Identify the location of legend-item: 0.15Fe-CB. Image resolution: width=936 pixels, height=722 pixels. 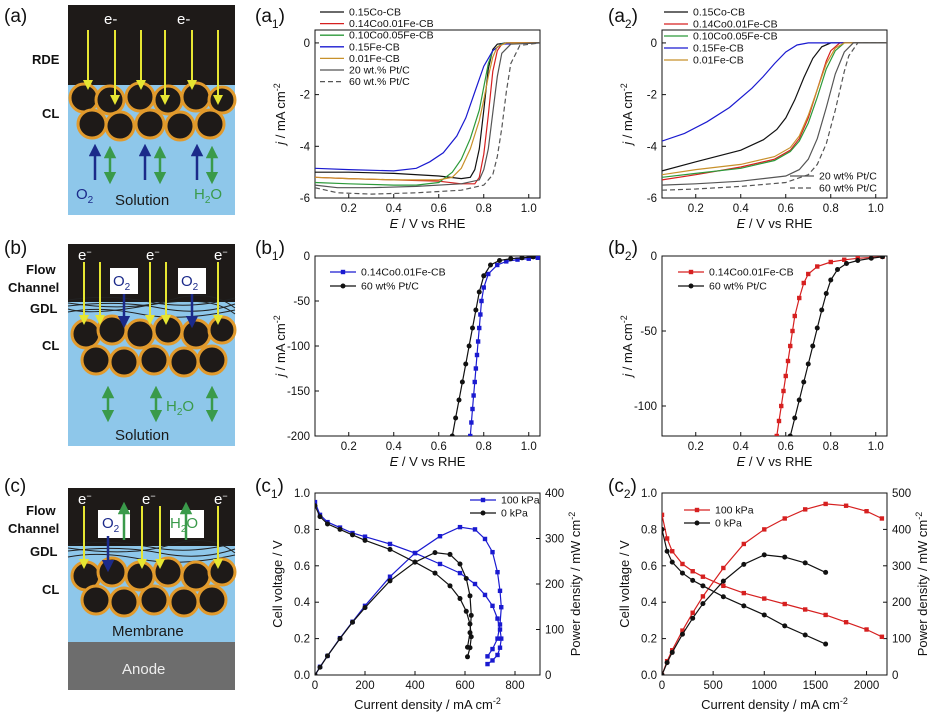
(704, 49).